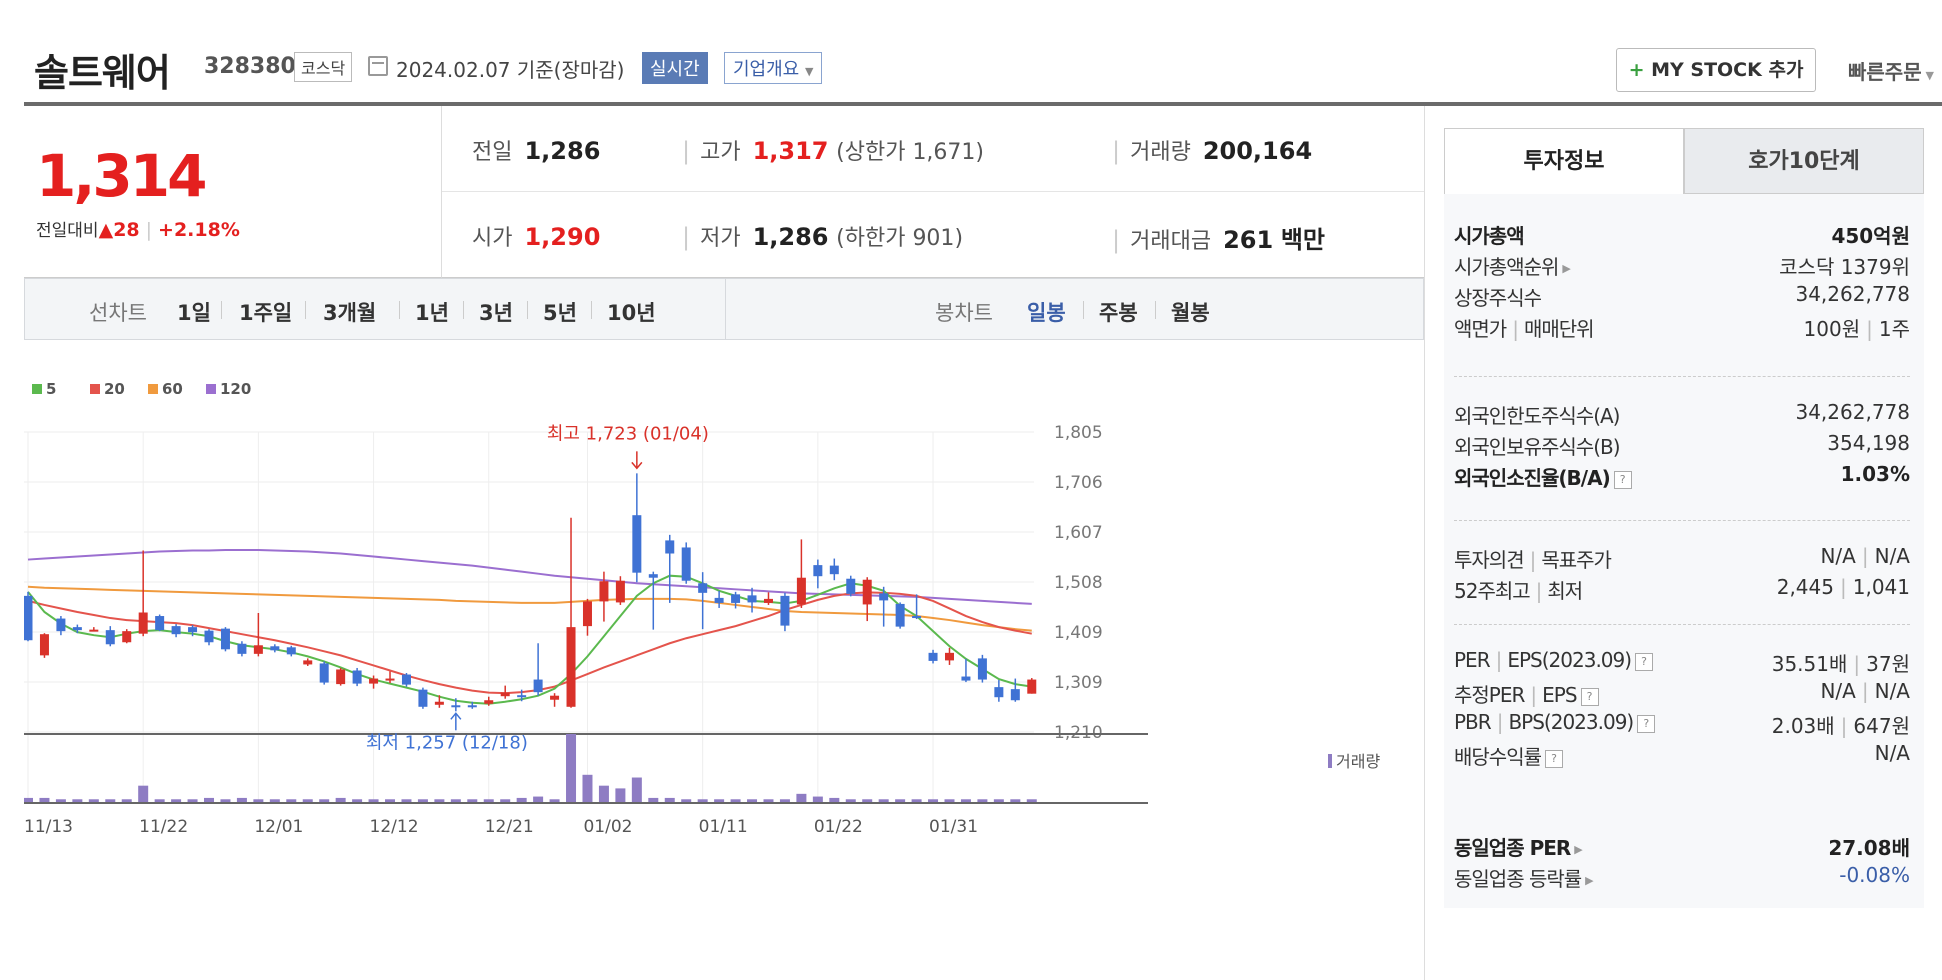 The height and width of the screenshot is (980, 1942). I want to click on info-label: 상장주식수, so click(1498, 298).